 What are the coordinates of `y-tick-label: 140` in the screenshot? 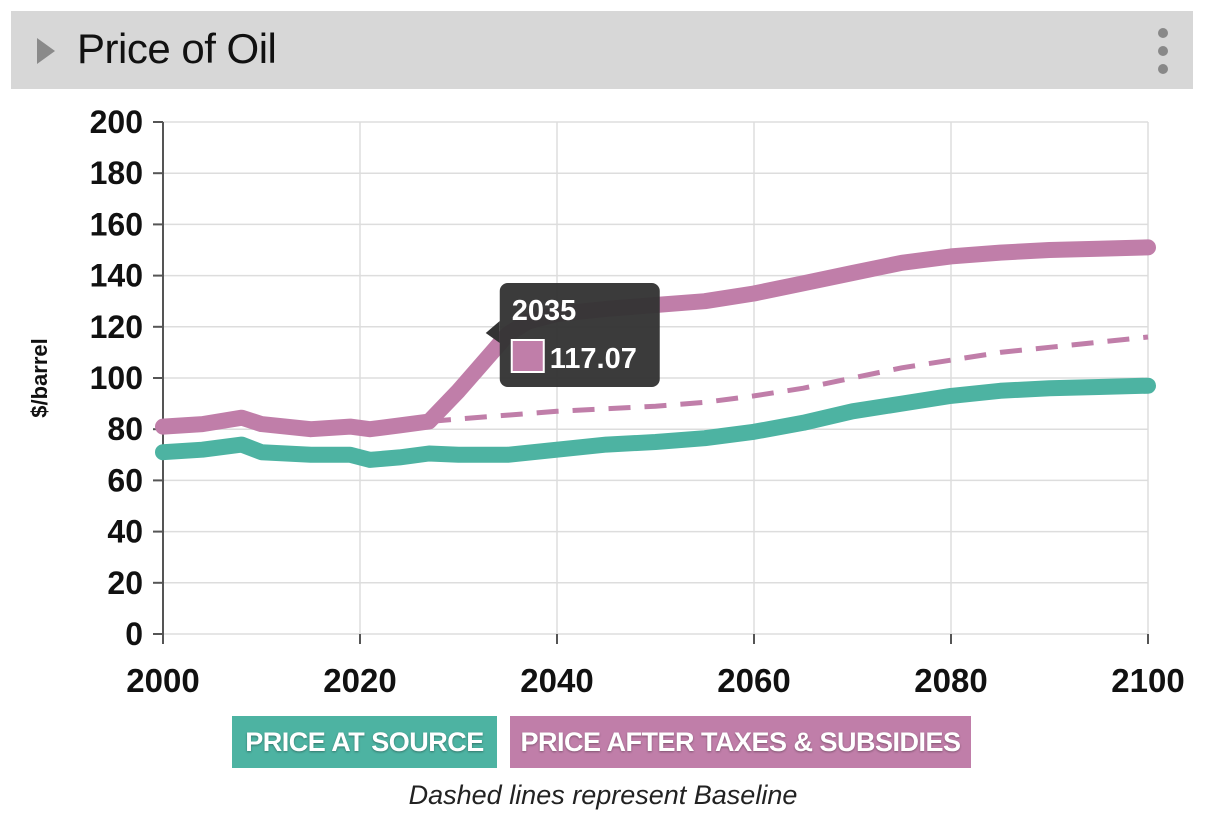 It's located at (116, 276).